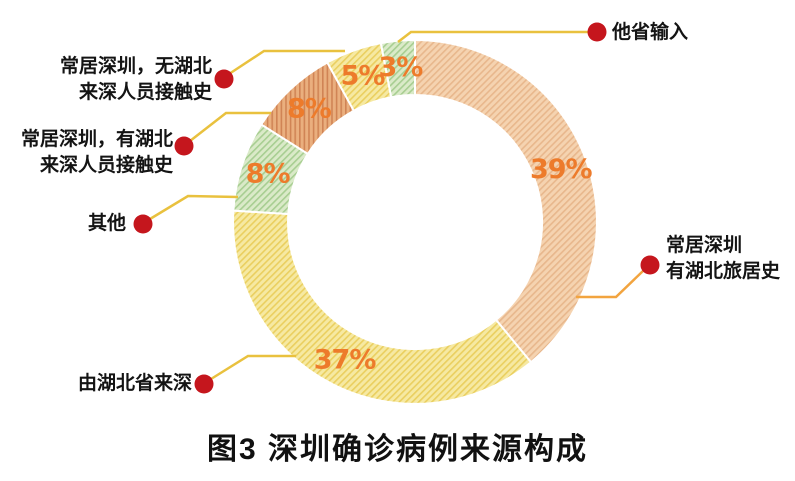  Describe the element at coordinates (194, 207) in the screenshot. I see `connector-other` at that location.